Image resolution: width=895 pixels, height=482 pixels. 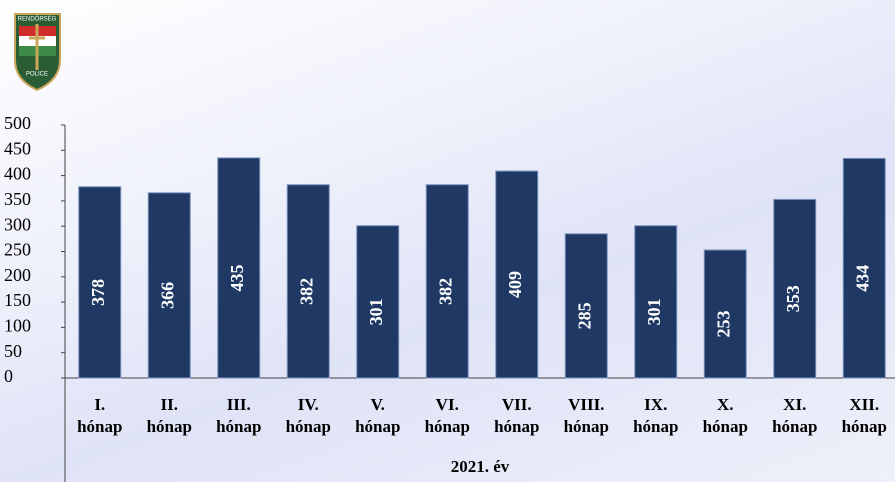 What do you see at coordinates (17, 275) in the screenshot?
I see `y-tick-label: 200` at bounding box center [17, 275].